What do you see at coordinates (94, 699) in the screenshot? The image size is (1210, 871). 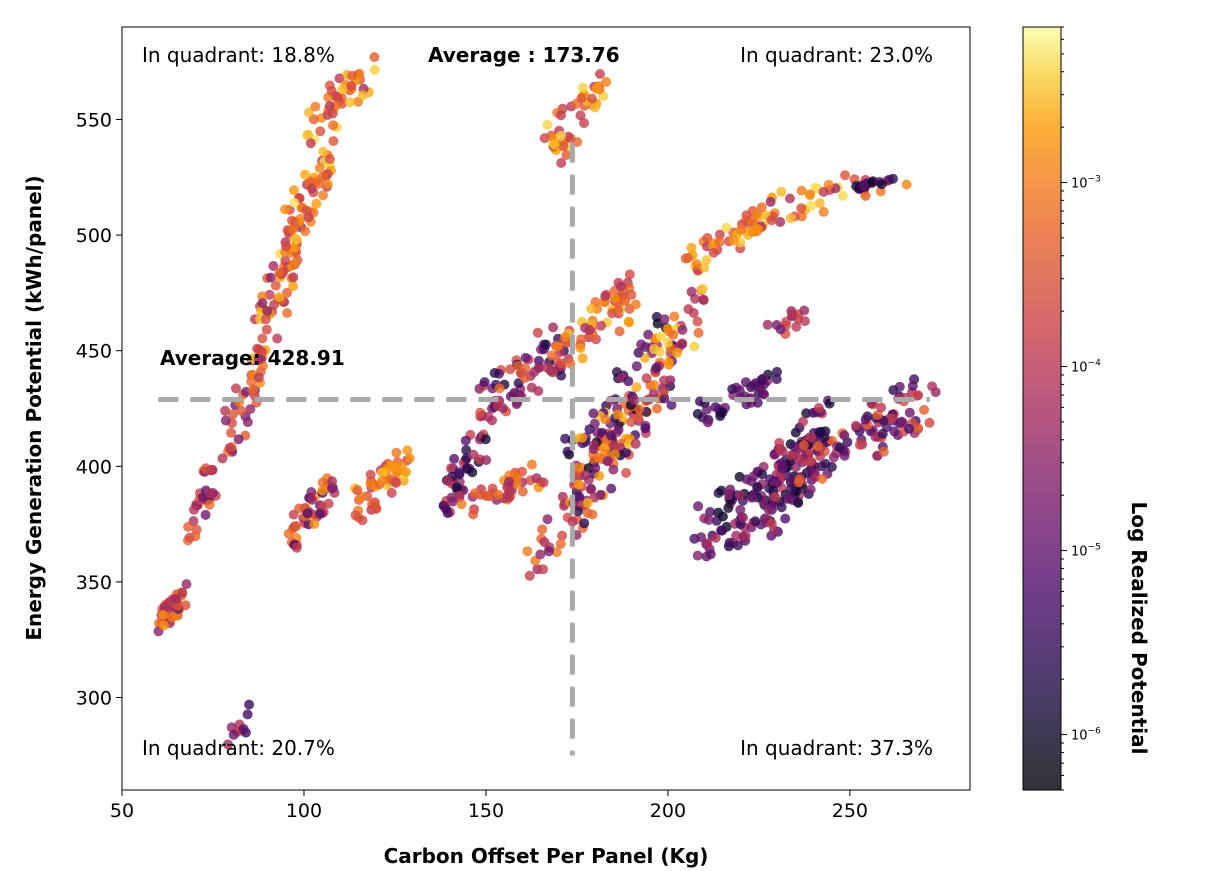 I see `y-tick-label: 300` at bounding box center [94, 699].